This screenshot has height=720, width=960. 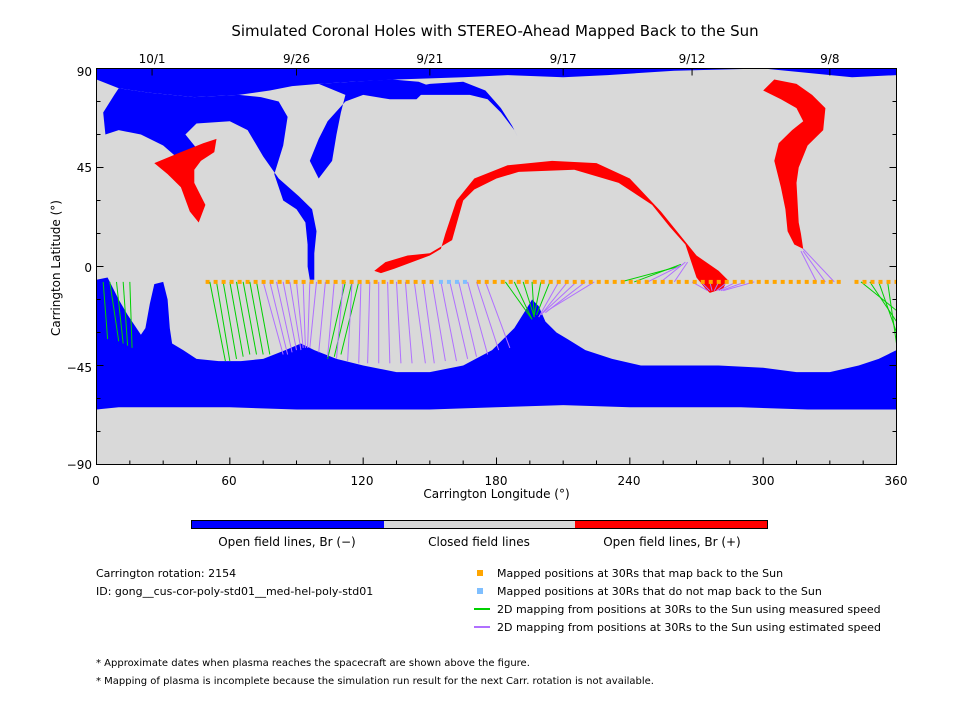 What do you see at coordinates (84, 72) in the screenshot?
I see `y-tick-label: 90` at bounding box center [84, 72].